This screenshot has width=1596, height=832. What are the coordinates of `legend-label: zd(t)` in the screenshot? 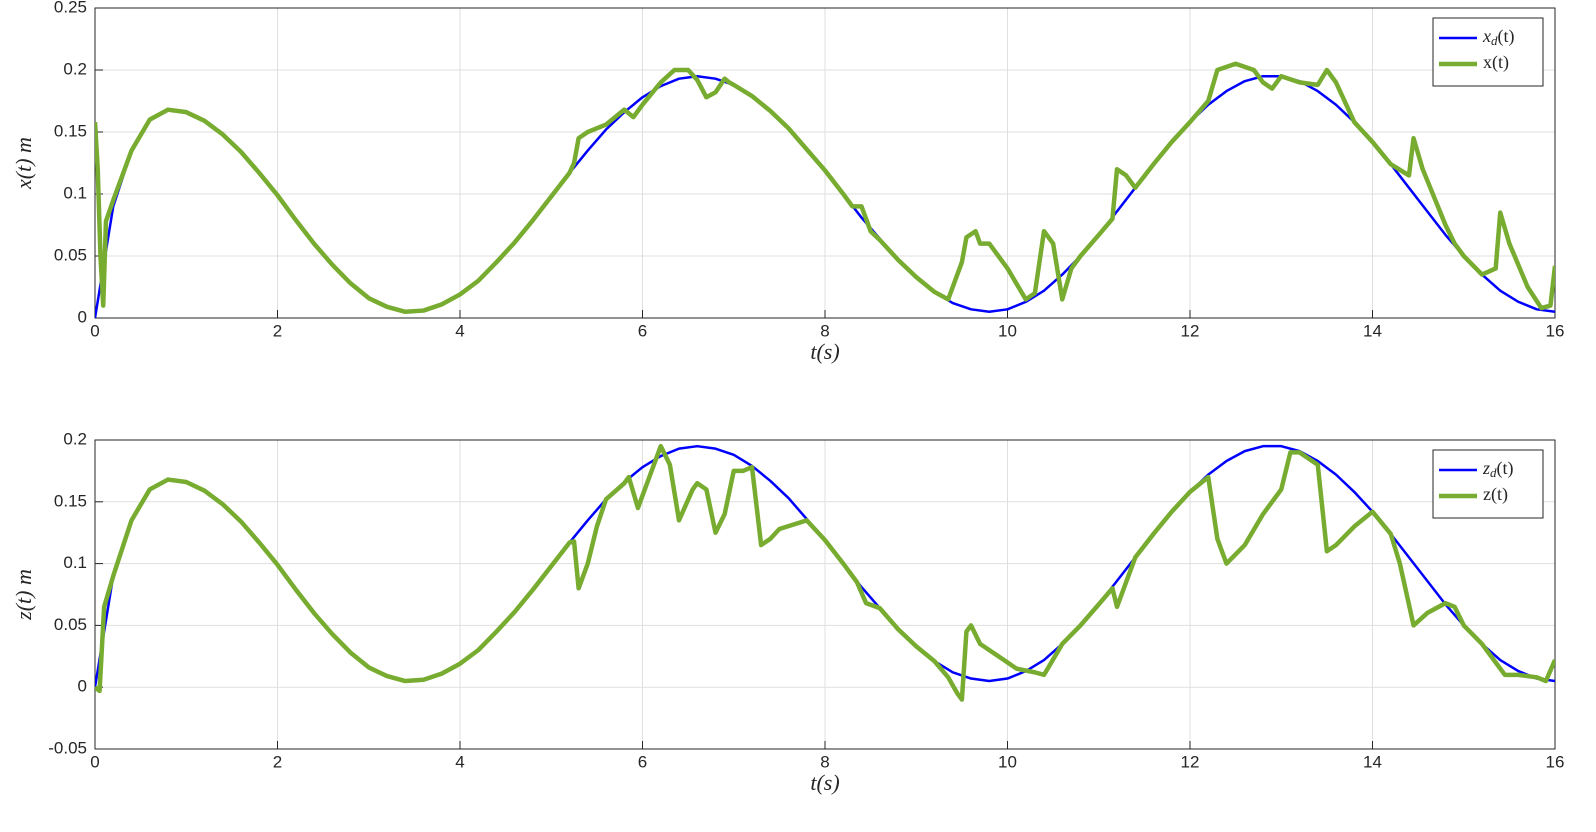 It's located at (1498, 469).